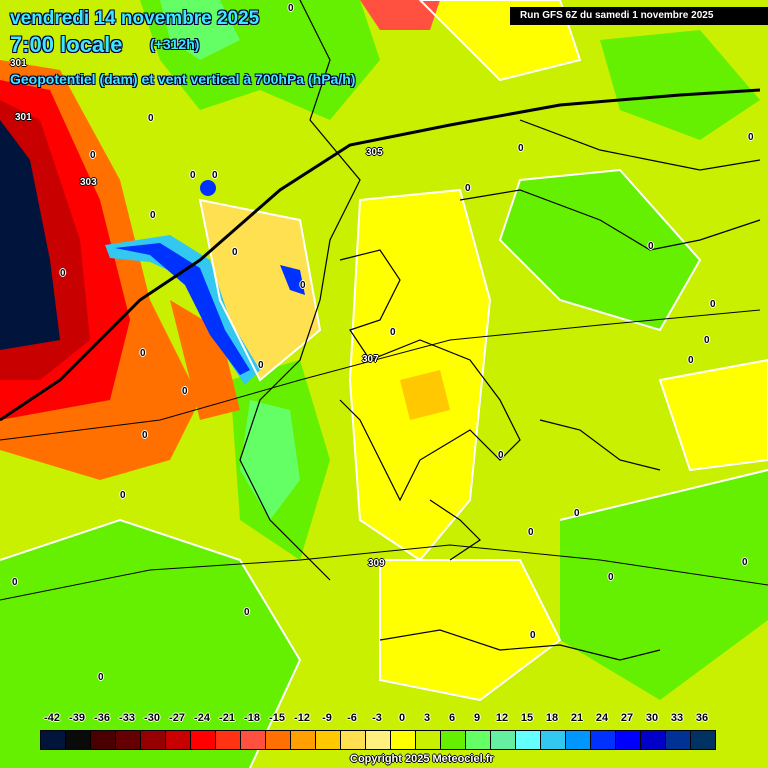 The image size is (768, 768). What do you see at coordinates (252, 718) in the screenshot?
I see `legend-tick: -18` at bounding box center [252, 718].